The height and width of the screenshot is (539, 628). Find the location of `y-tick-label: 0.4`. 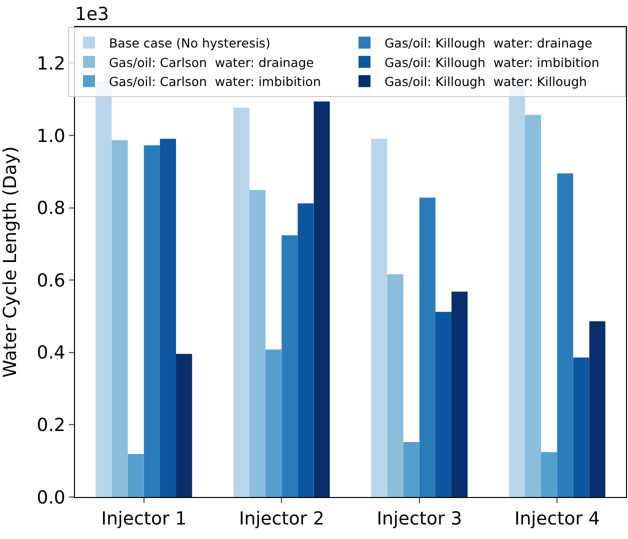

y-tick-label: 0.4 is located at coordinates (51, 353).